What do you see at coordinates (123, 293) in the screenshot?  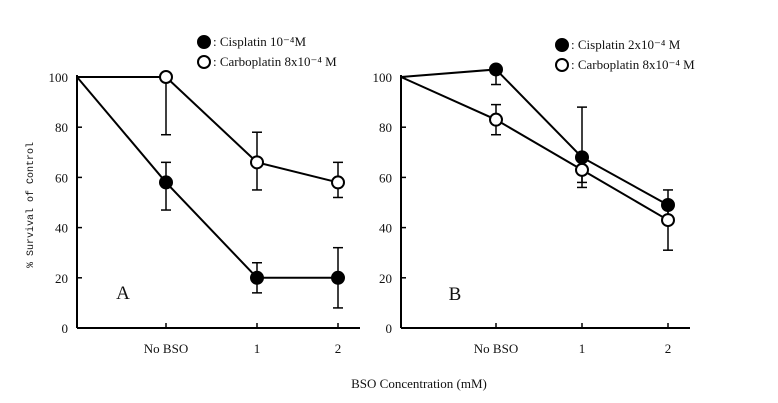 I see `panel-label: A` at bounding box center [123, 293].